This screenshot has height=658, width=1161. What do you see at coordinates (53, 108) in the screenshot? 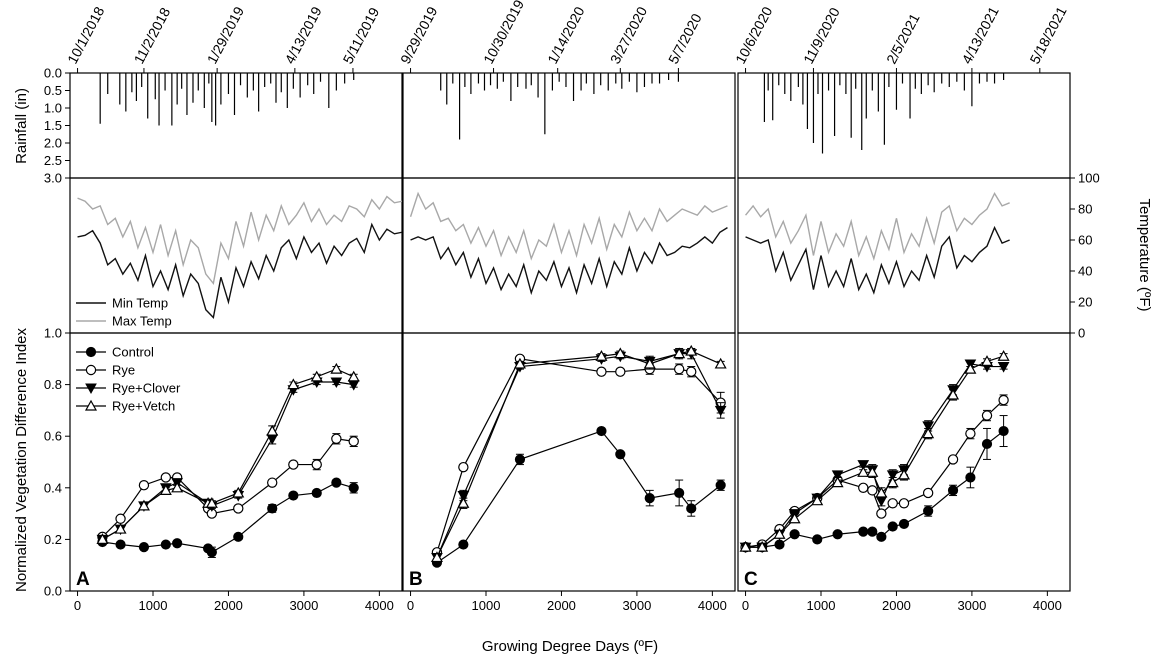
I see `rainfall-tick-label: 1.0` at bounding box center [53, 108].